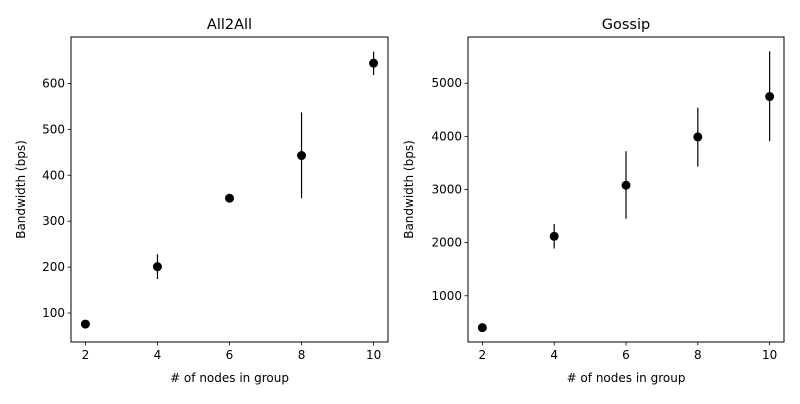  I want to click on y-tick-label: 1000, so click(446, 296).